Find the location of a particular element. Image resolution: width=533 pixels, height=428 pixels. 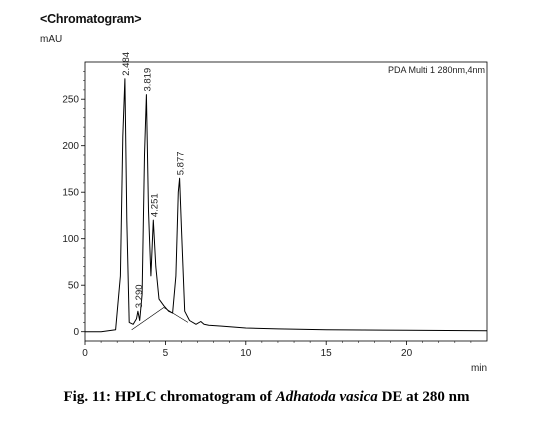

y-axis-unit: mAU is located at coordinates (51, 39).